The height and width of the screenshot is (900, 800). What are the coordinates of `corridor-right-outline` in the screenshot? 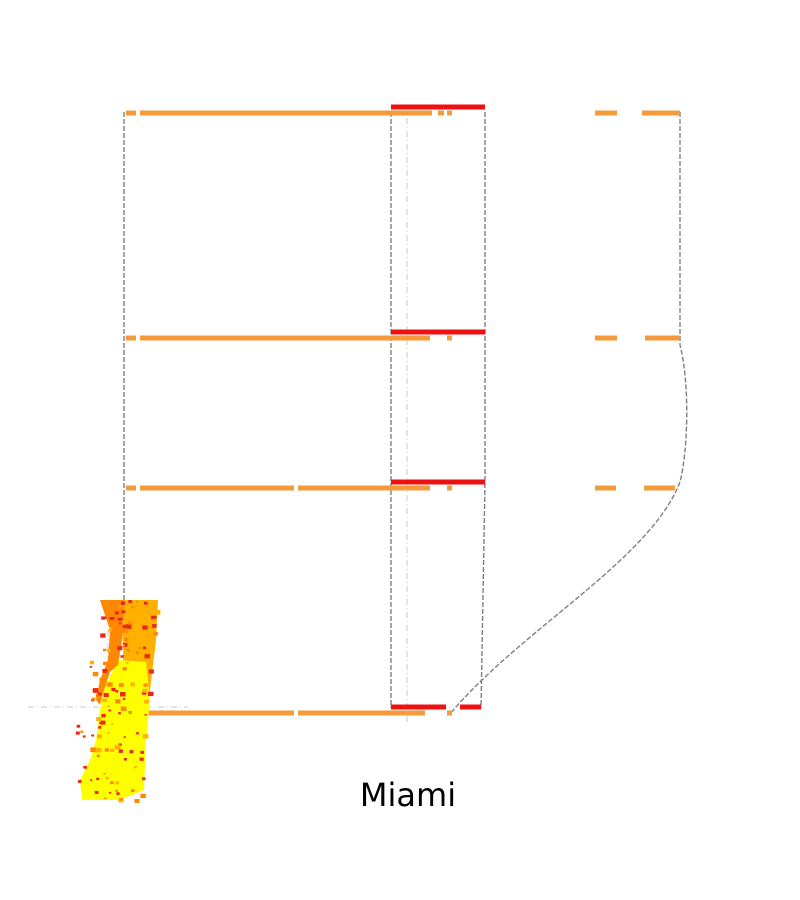 It's located at (483, 410).